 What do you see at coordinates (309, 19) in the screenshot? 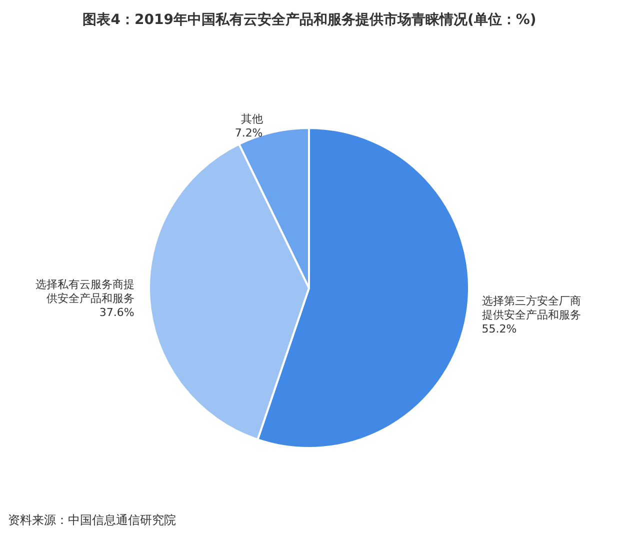
I see `chart-title: 图表4：2019年中国私有云安全产品和服务提供市场青睐情况(单位：%)` at bounding box center [309, 19].